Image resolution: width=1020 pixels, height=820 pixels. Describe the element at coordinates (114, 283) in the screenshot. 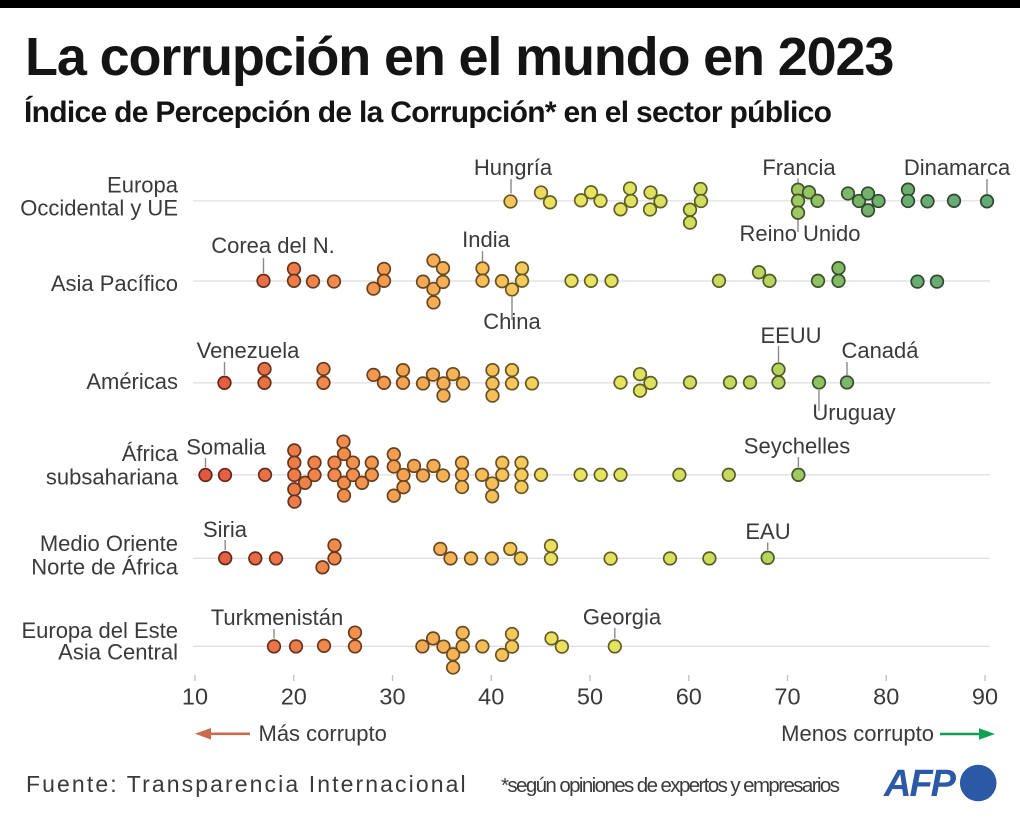

I see `svg-text: Asia Pacífico` at that location.